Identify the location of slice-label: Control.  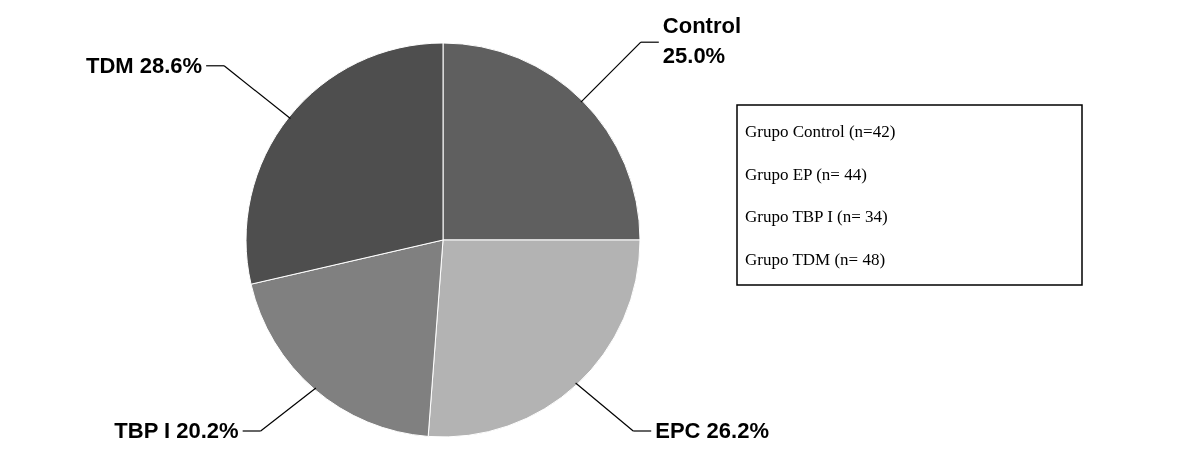
(702, 26).